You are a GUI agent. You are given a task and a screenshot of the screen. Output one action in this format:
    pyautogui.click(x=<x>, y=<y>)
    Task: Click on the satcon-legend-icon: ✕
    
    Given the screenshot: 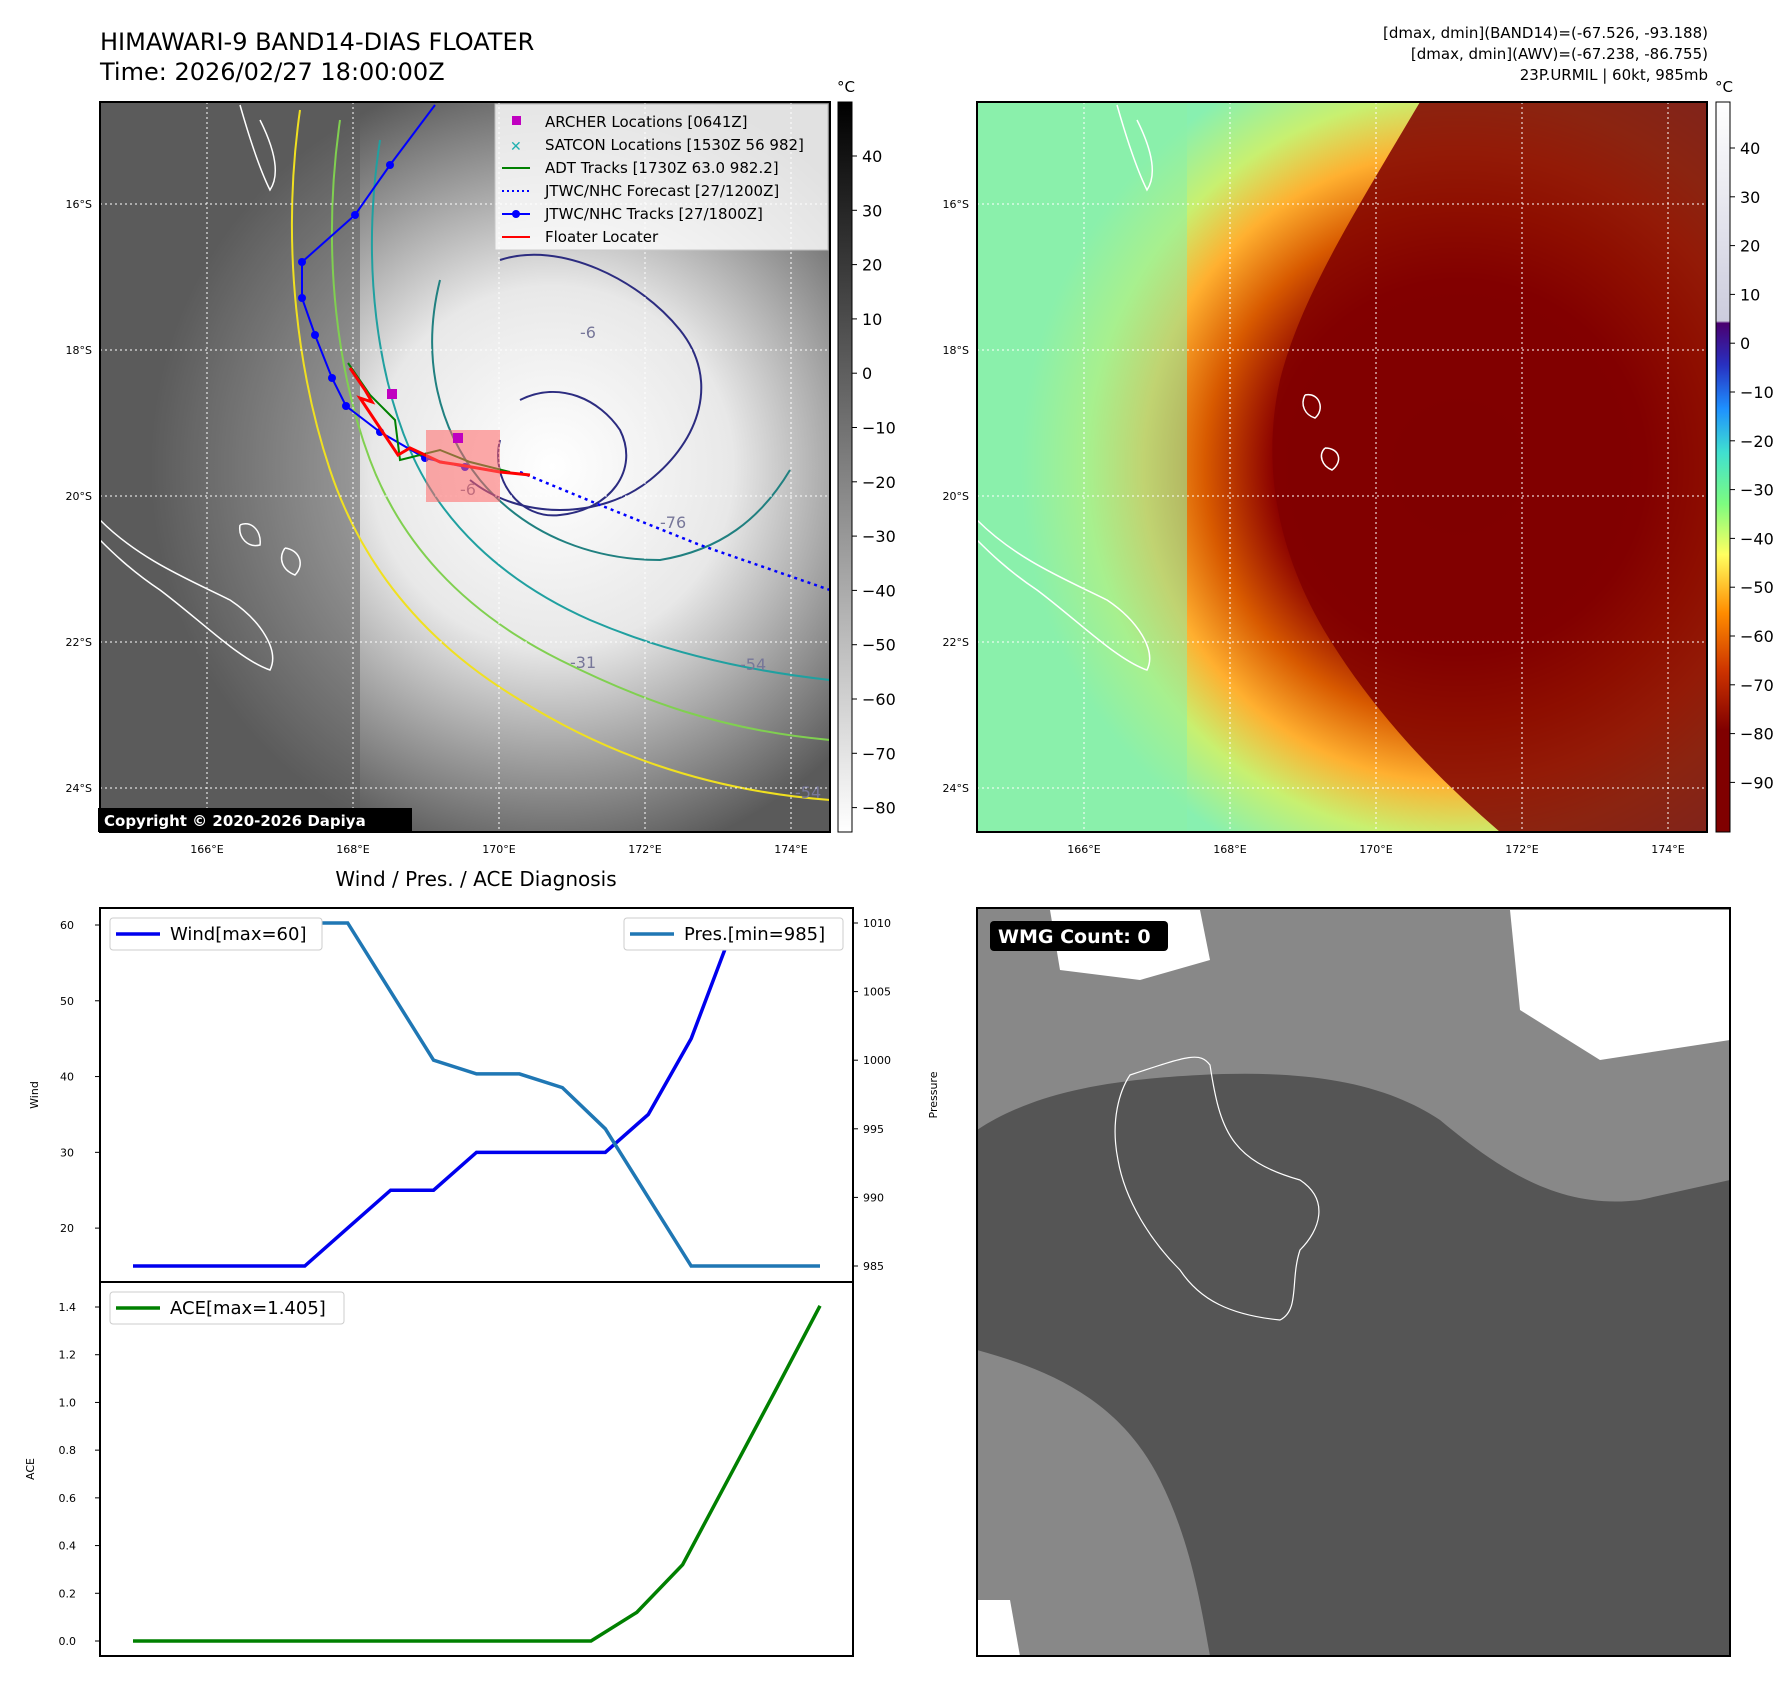 What is the action you would take?
    pyautogui.click(x=516, y=147)
    